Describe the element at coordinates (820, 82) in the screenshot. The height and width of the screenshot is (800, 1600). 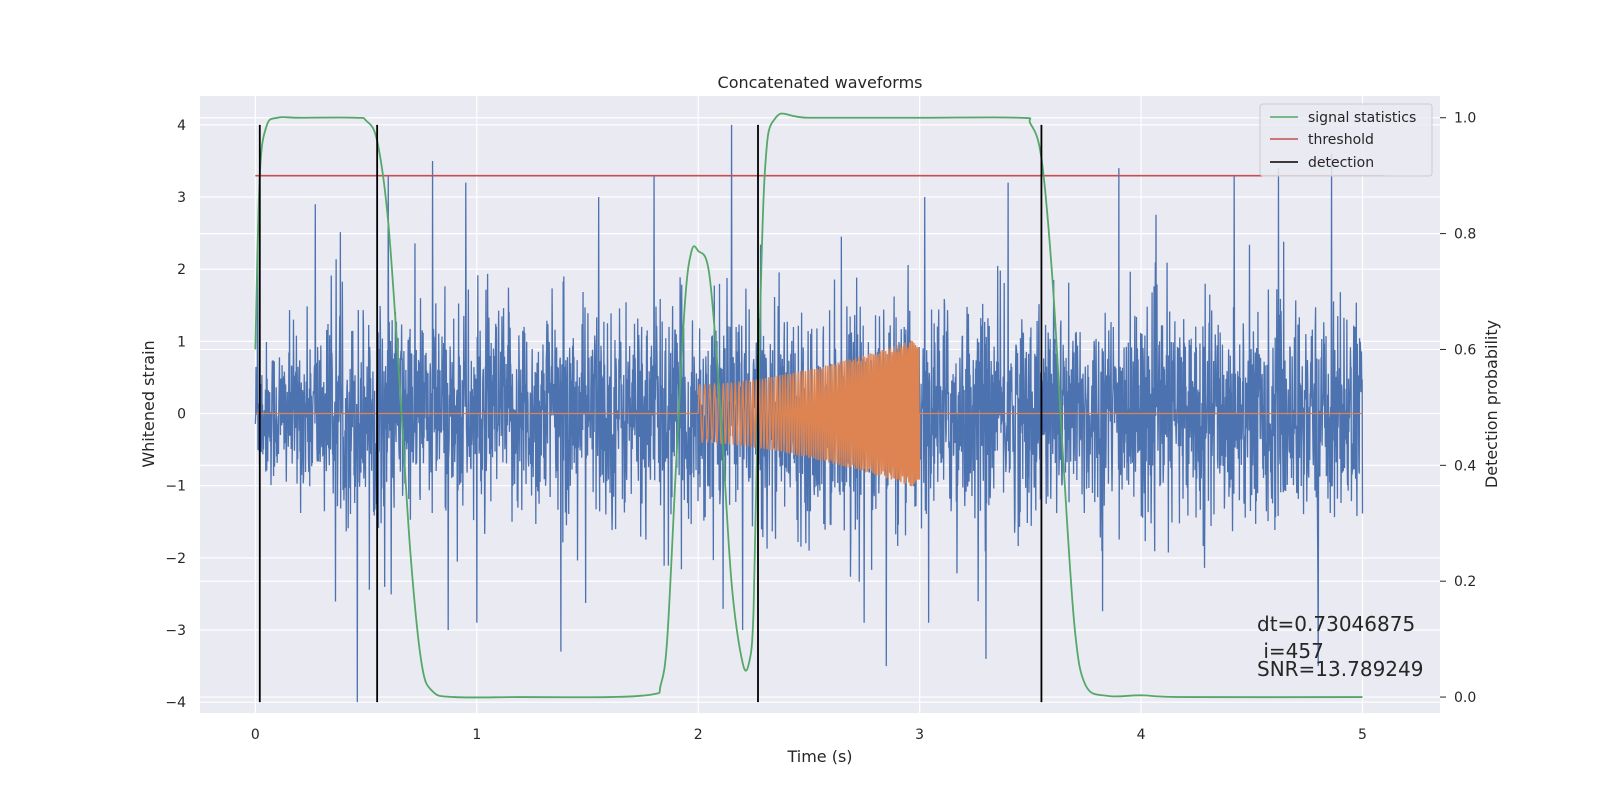
I see `chart-title: Concatenated waveforms` at that location.